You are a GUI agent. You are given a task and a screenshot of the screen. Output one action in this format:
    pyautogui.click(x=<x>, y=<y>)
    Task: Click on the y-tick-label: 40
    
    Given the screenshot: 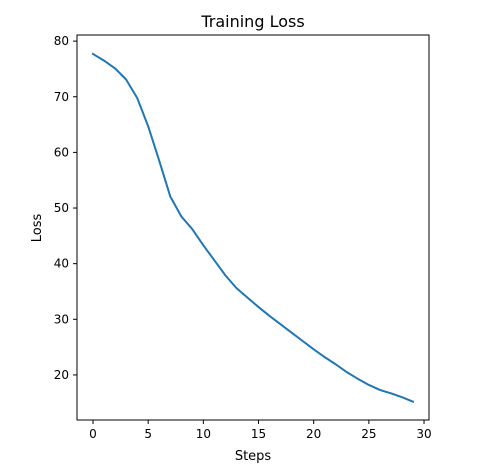 What is the action you would take?
    pyautogui.click(x=61, y=264)
    